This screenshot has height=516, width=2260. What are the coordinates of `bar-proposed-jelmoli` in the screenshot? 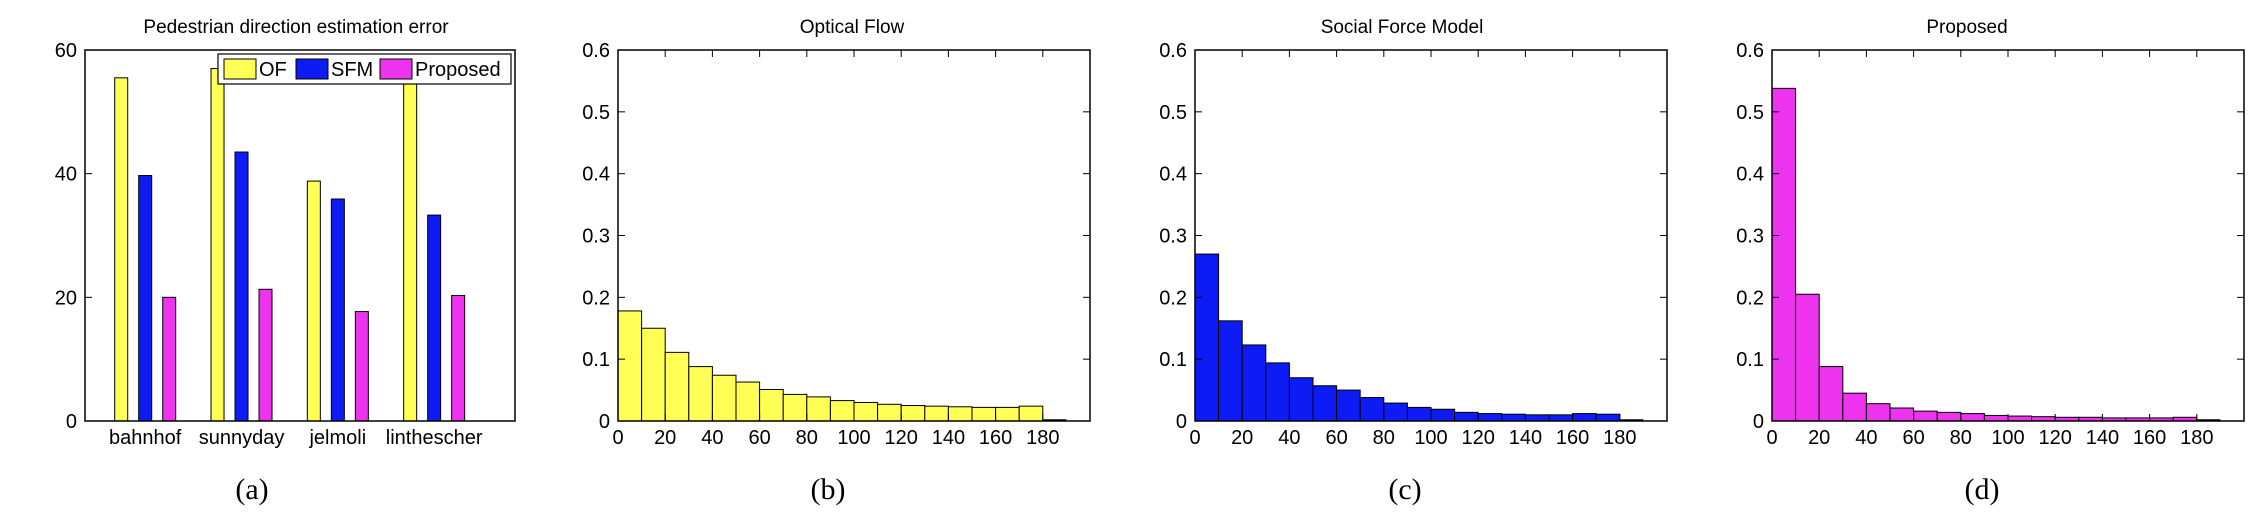 It's located at (361, 366).